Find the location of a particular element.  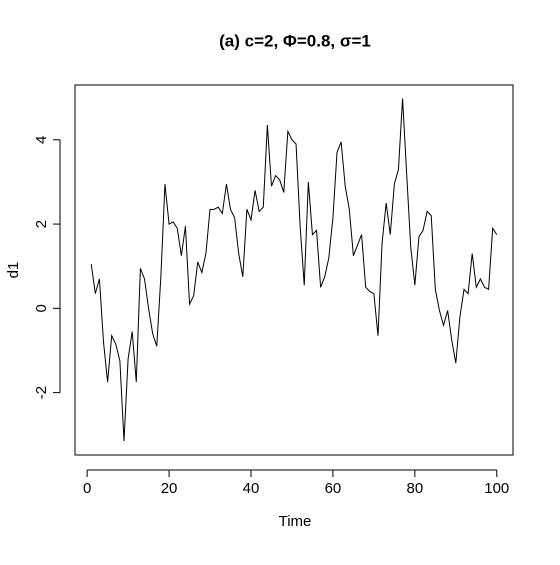

x-tick-label: 60 is located at coordinates (333, 488).